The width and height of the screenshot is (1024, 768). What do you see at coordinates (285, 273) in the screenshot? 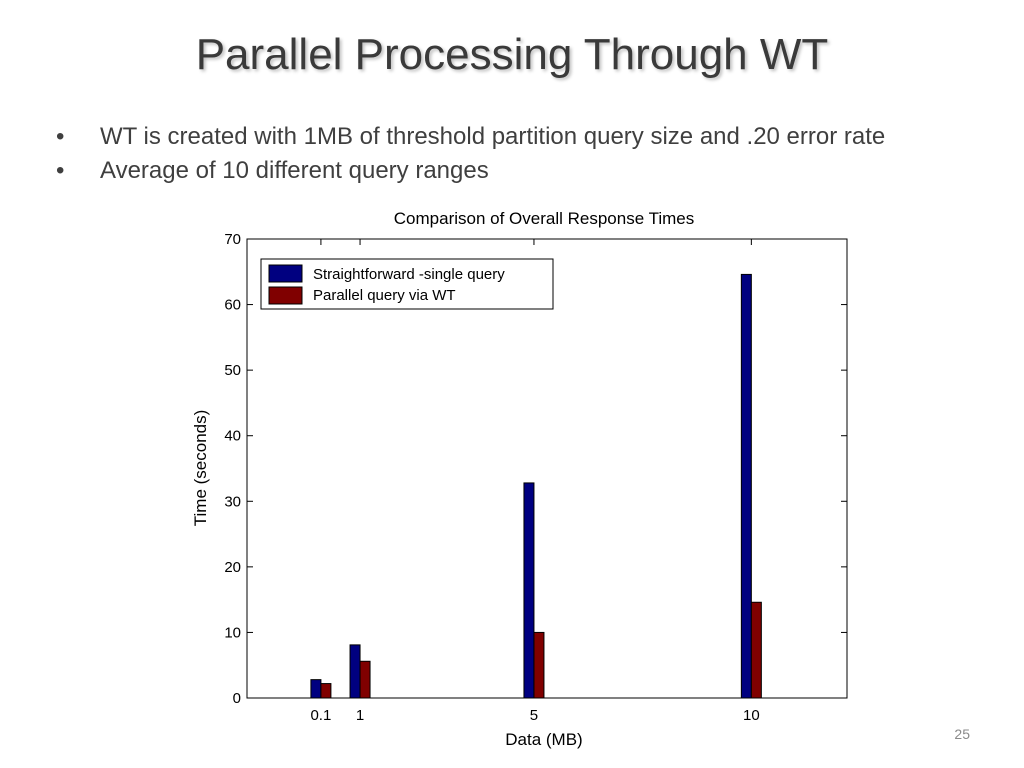
I see `legend-swatch-straightforward` at bounding box center [285, 273].